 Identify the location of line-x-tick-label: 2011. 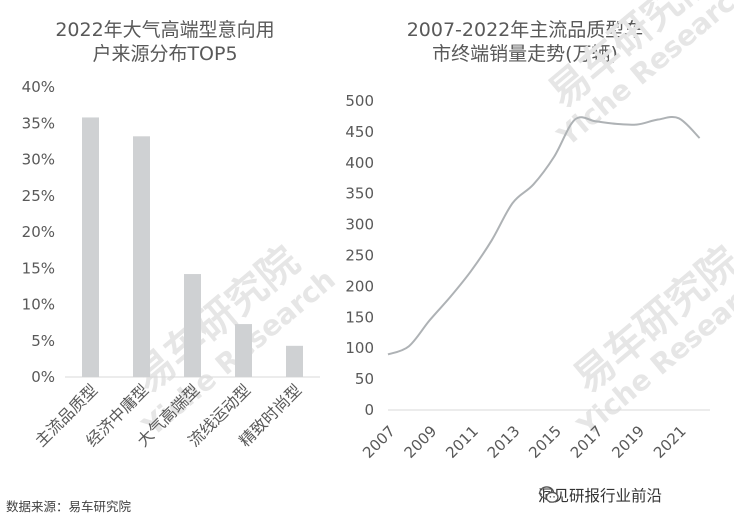
(462, 442).